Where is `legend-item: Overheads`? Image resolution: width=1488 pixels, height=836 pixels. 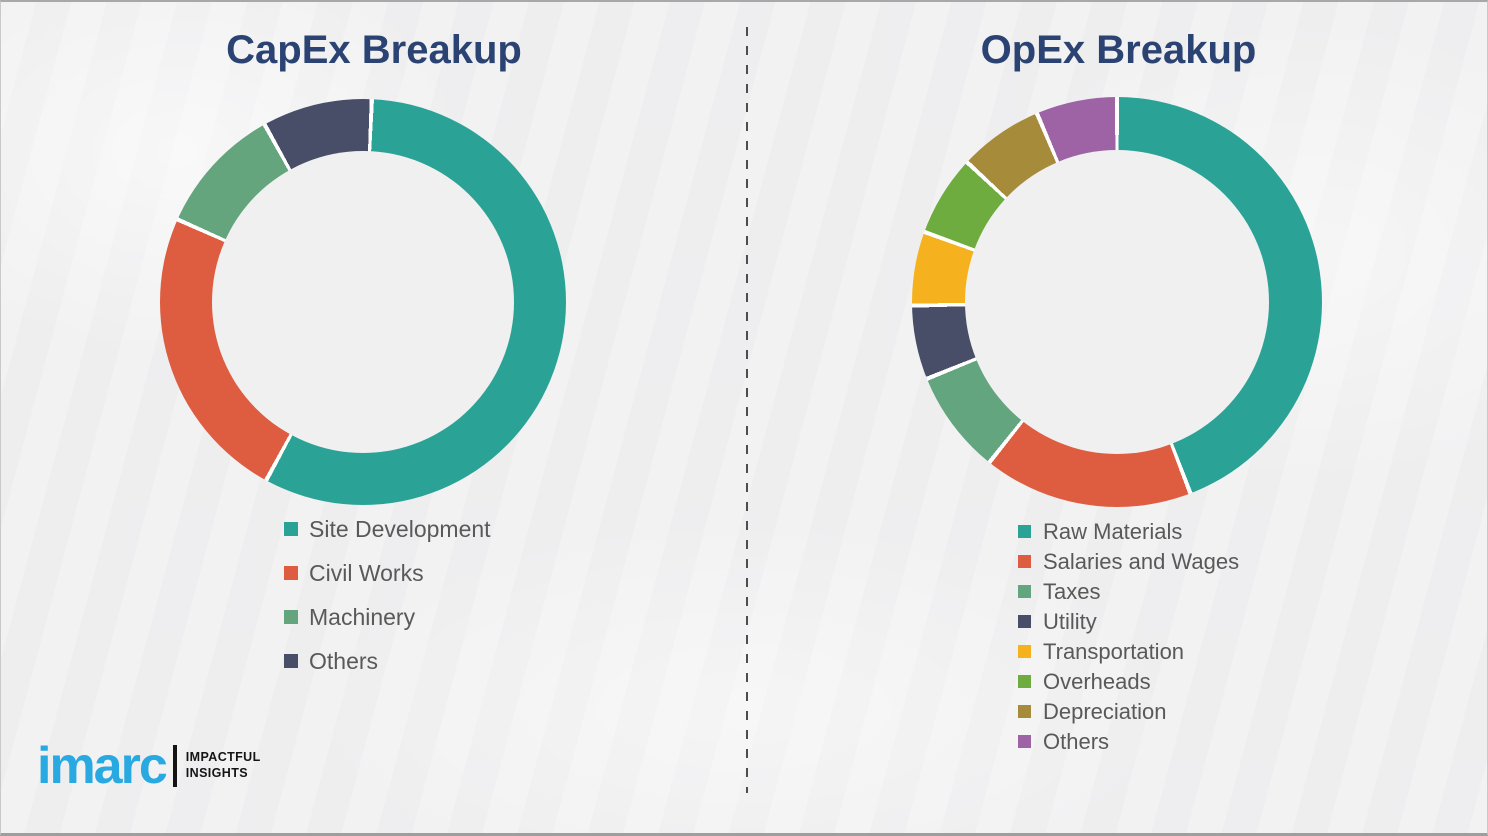
legend-item: Overheads is located at coordinates (1128, 681).